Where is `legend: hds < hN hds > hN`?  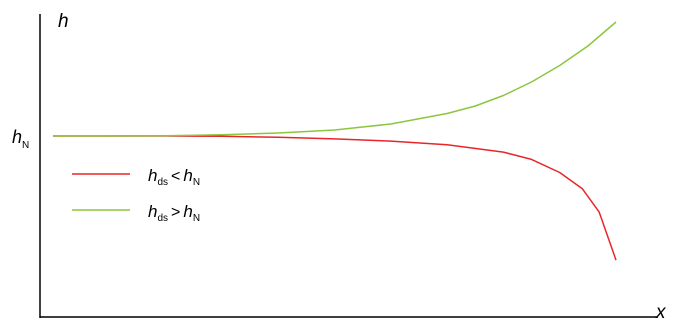 legend: hds < hN hds > hN is located at coordinates (136, 195).